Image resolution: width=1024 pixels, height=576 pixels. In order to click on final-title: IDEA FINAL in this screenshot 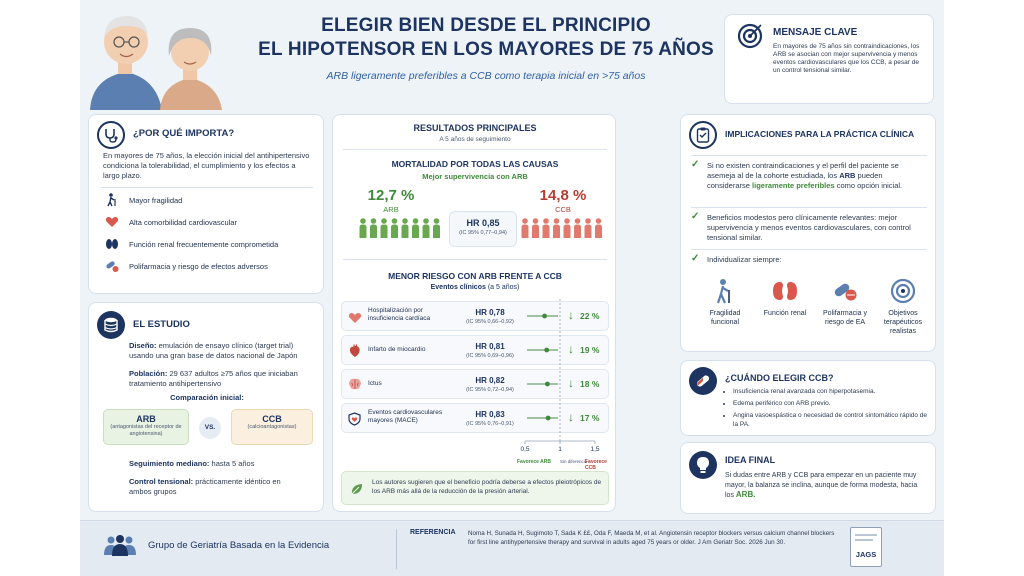, I will do `click(750, 460)`.